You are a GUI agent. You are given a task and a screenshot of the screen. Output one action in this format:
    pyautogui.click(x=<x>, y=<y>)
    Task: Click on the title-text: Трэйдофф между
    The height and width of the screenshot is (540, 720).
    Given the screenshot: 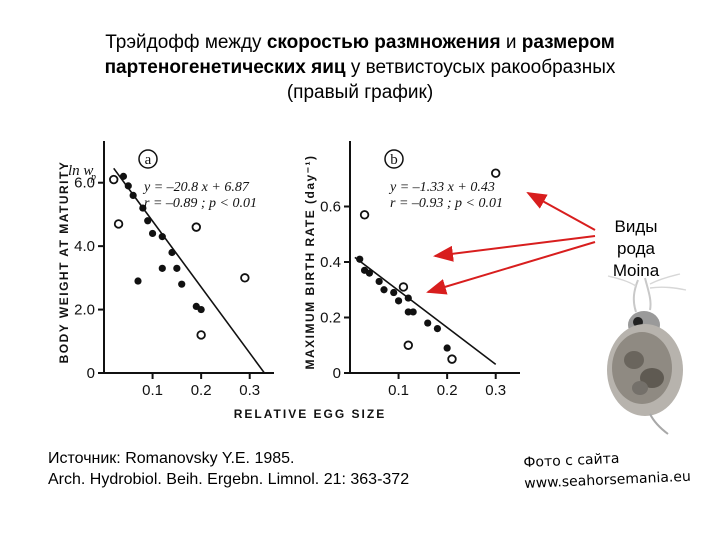 What is the action you would take?
    pyautogui.click(x=186, y=42)
    